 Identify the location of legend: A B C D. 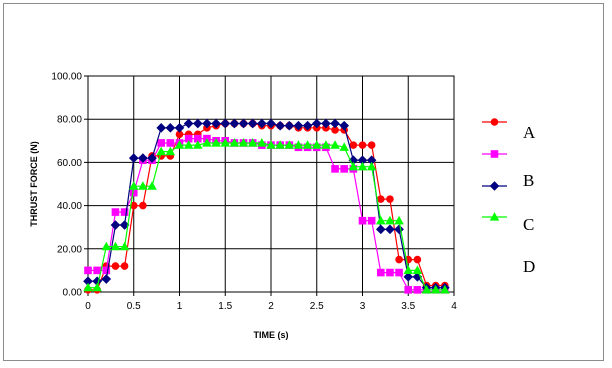
(509, 197).